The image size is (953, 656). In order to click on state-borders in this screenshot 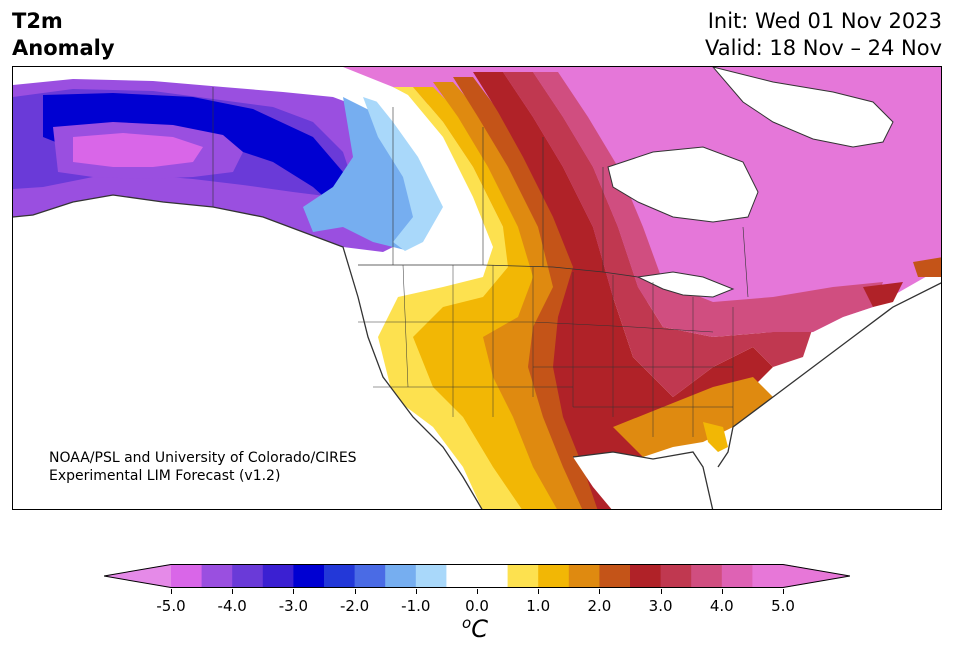, I will do `click(546, 350)`.